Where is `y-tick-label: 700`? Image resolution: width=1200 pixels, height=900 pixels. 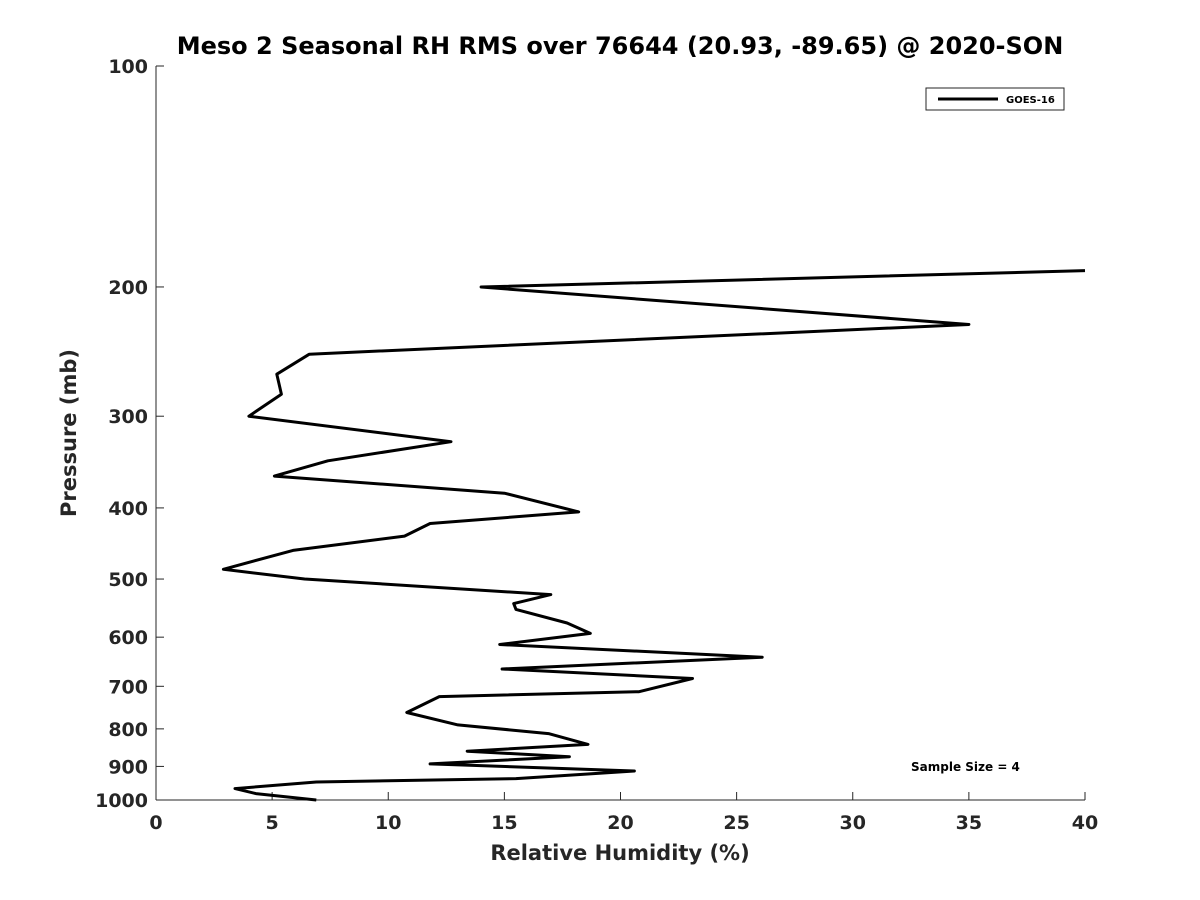
y-tick-label: 700 is located at coordinates (128, 687).